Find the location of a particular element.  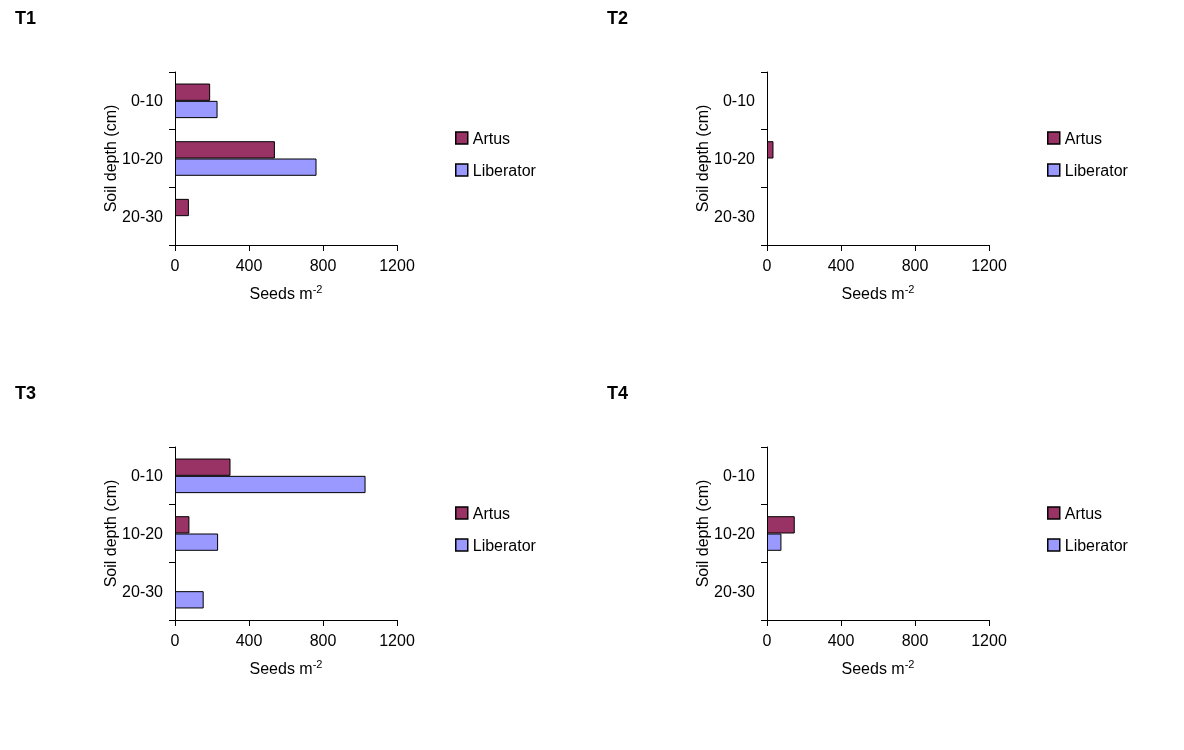

text: T2 is located at coordinates (618, 18).